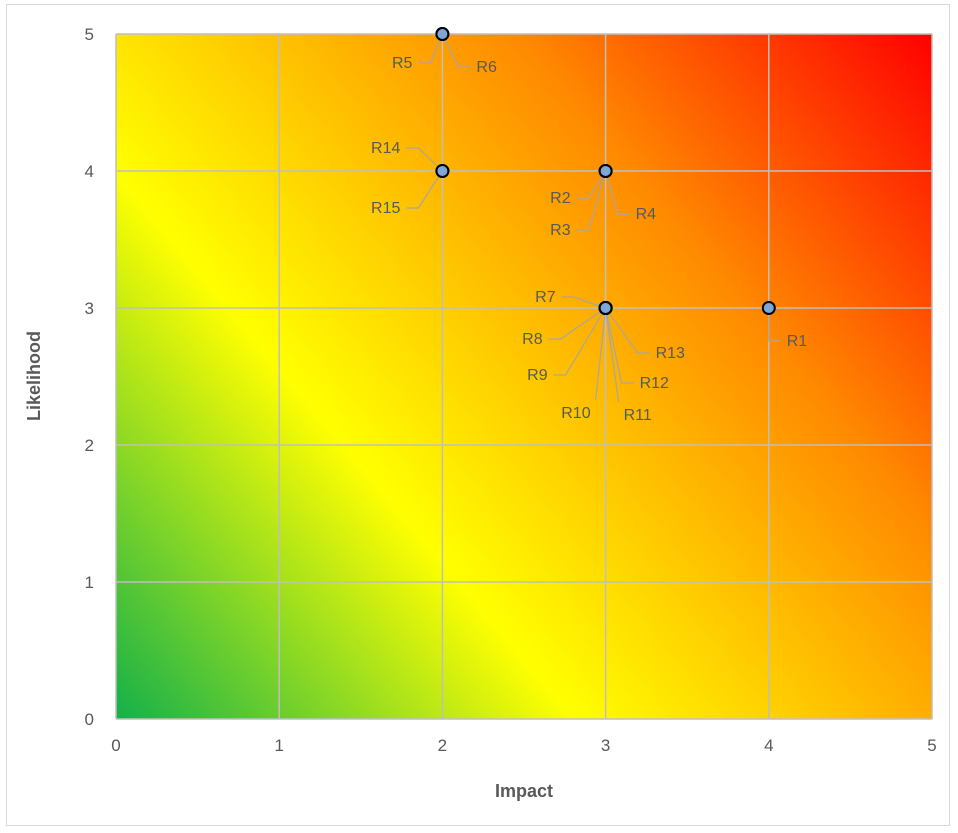 The height and width of the screenshot is (833, 958). I want to click on y-tick-label: 4, so click(89, 171).